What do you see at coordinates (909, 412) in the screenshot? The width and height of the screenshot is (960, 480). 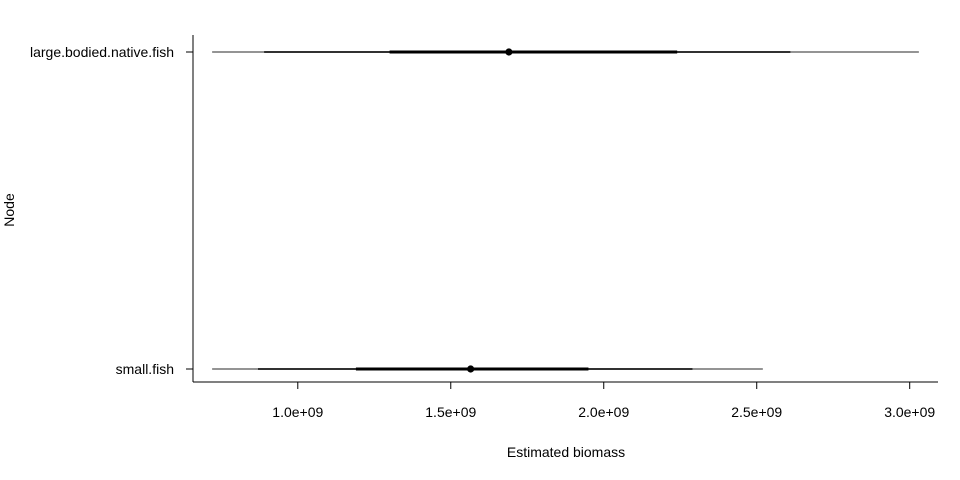 I see `x-tick-label: 3.0e+09` at bounding box center [909, 412].